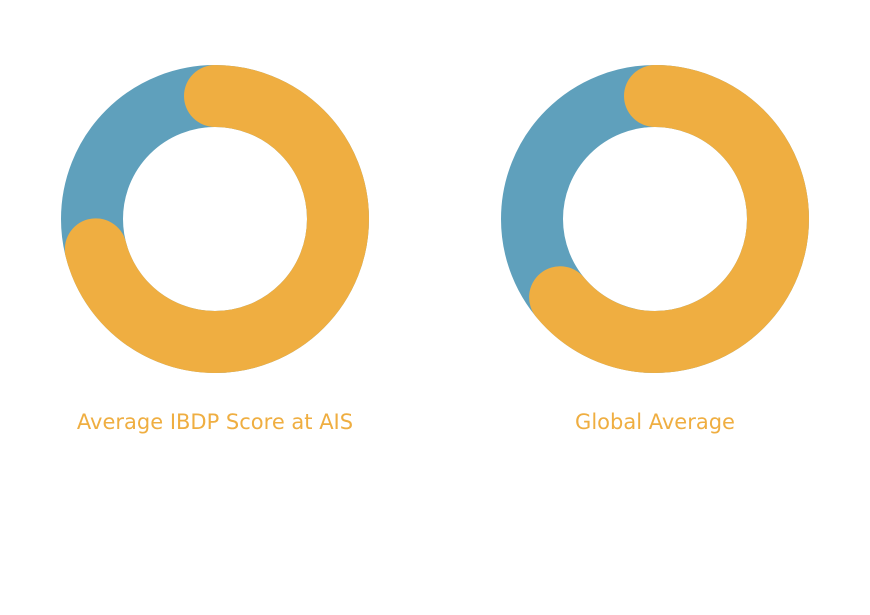 The width and height of the screenshot is (870, 615). I want to click on donut-caption-ais: Average IBDP Score at AIS, so click(215, 422).